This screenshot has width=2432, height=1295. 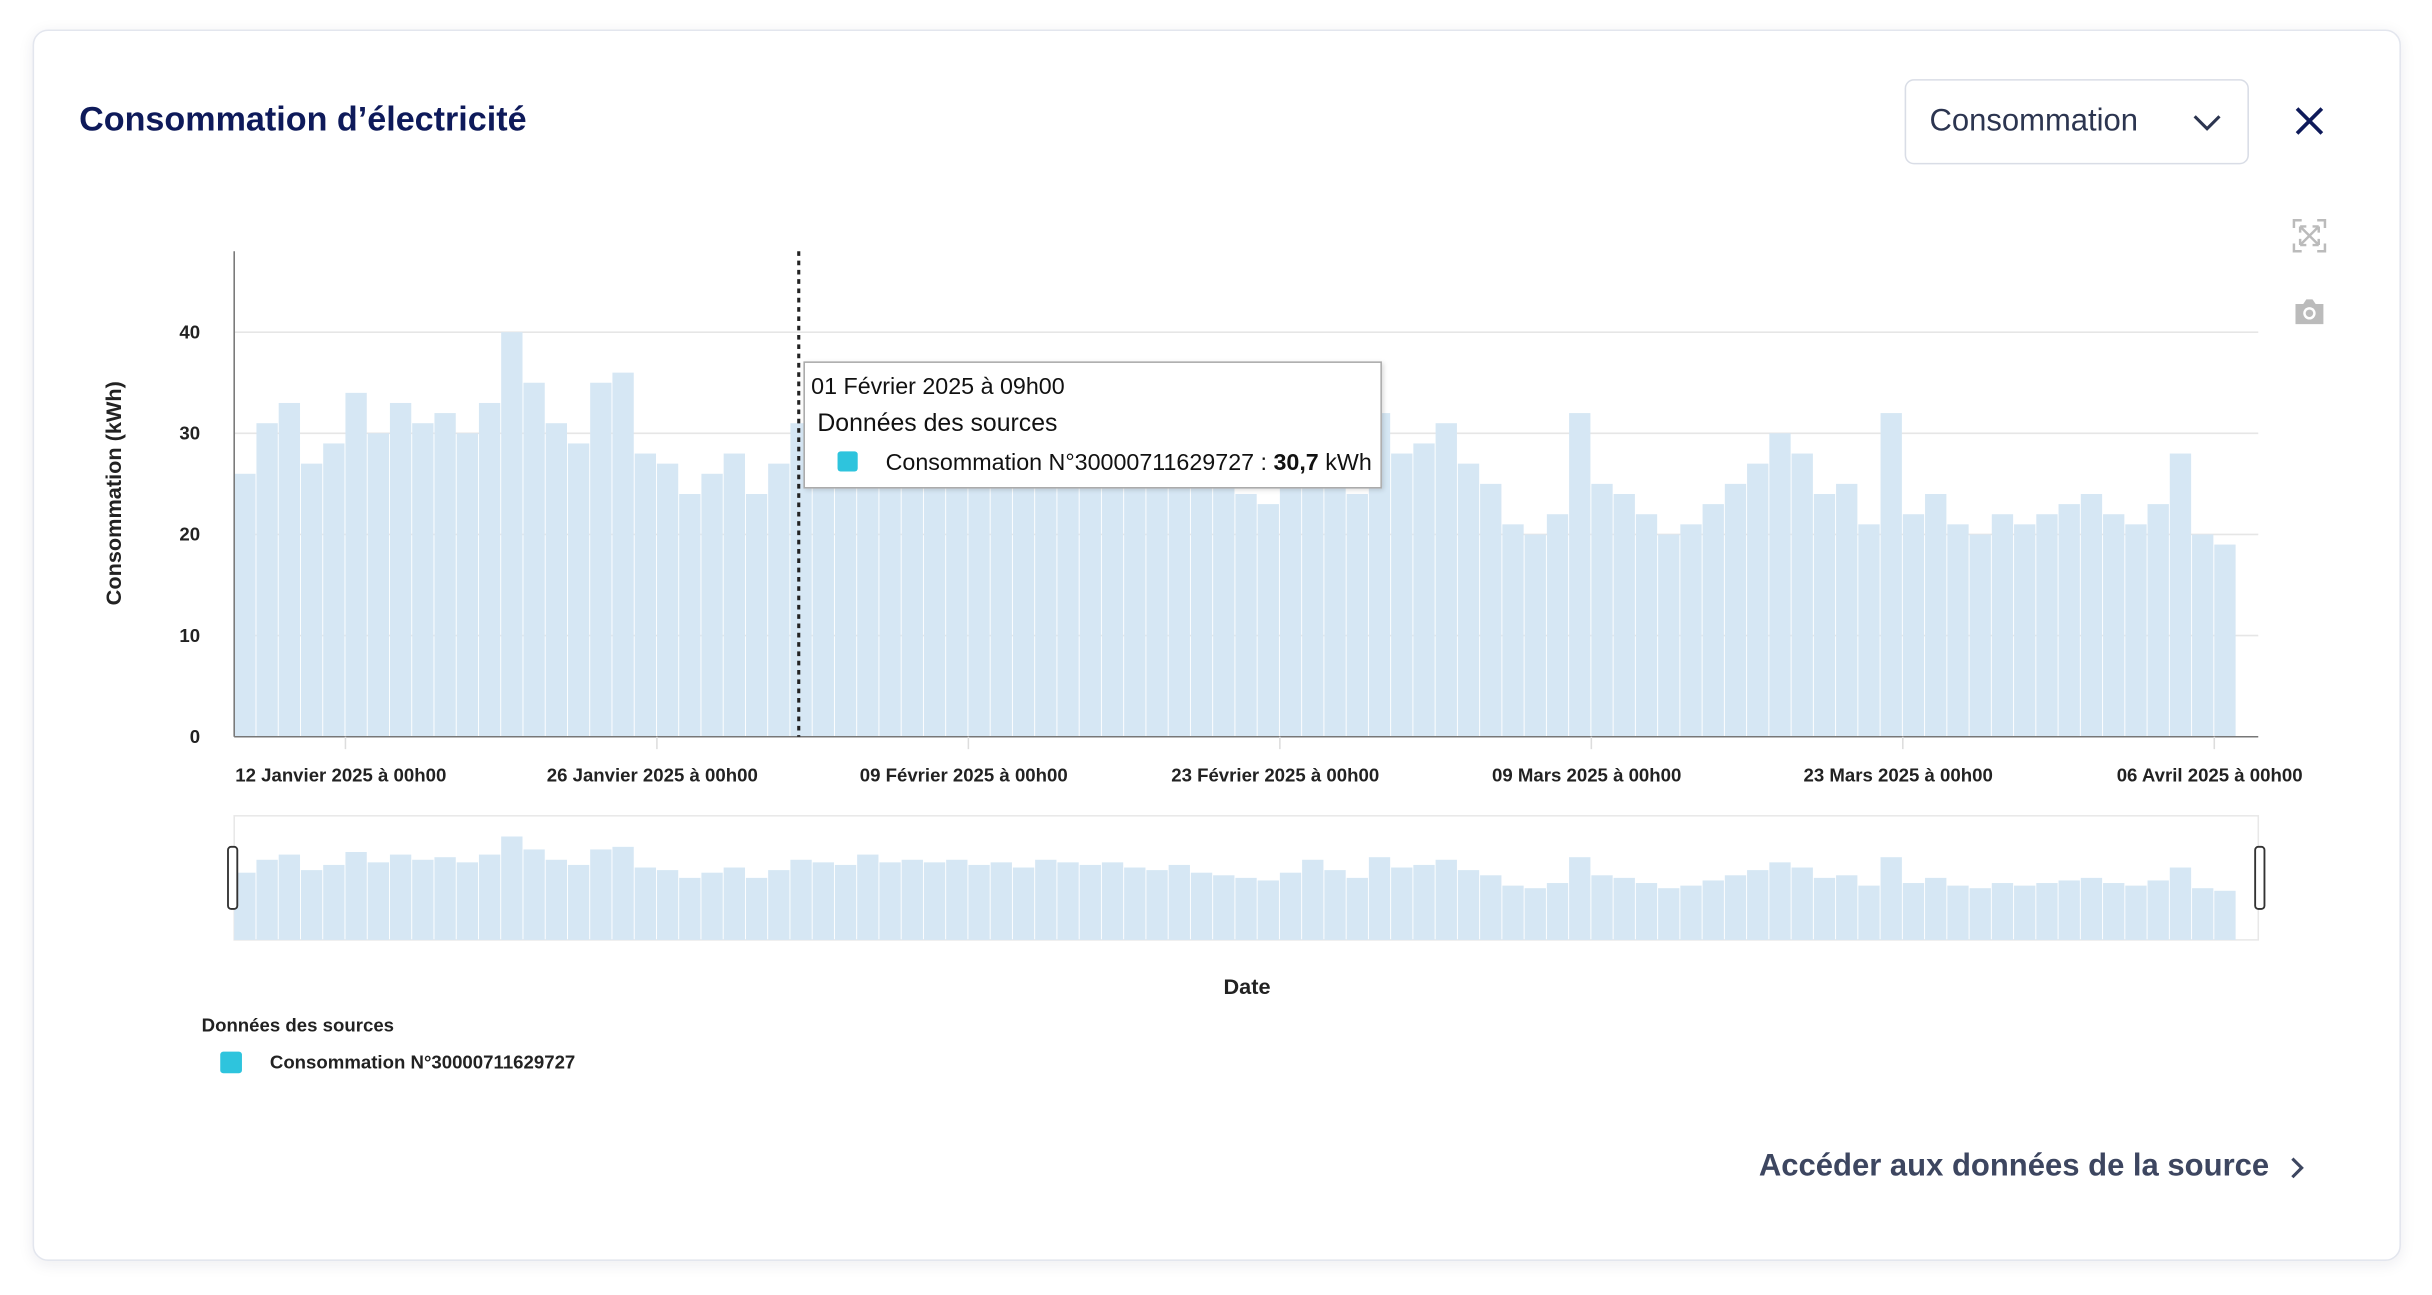 I want to click on tooltip-unit: kWh, so click(x=1345, y=463).